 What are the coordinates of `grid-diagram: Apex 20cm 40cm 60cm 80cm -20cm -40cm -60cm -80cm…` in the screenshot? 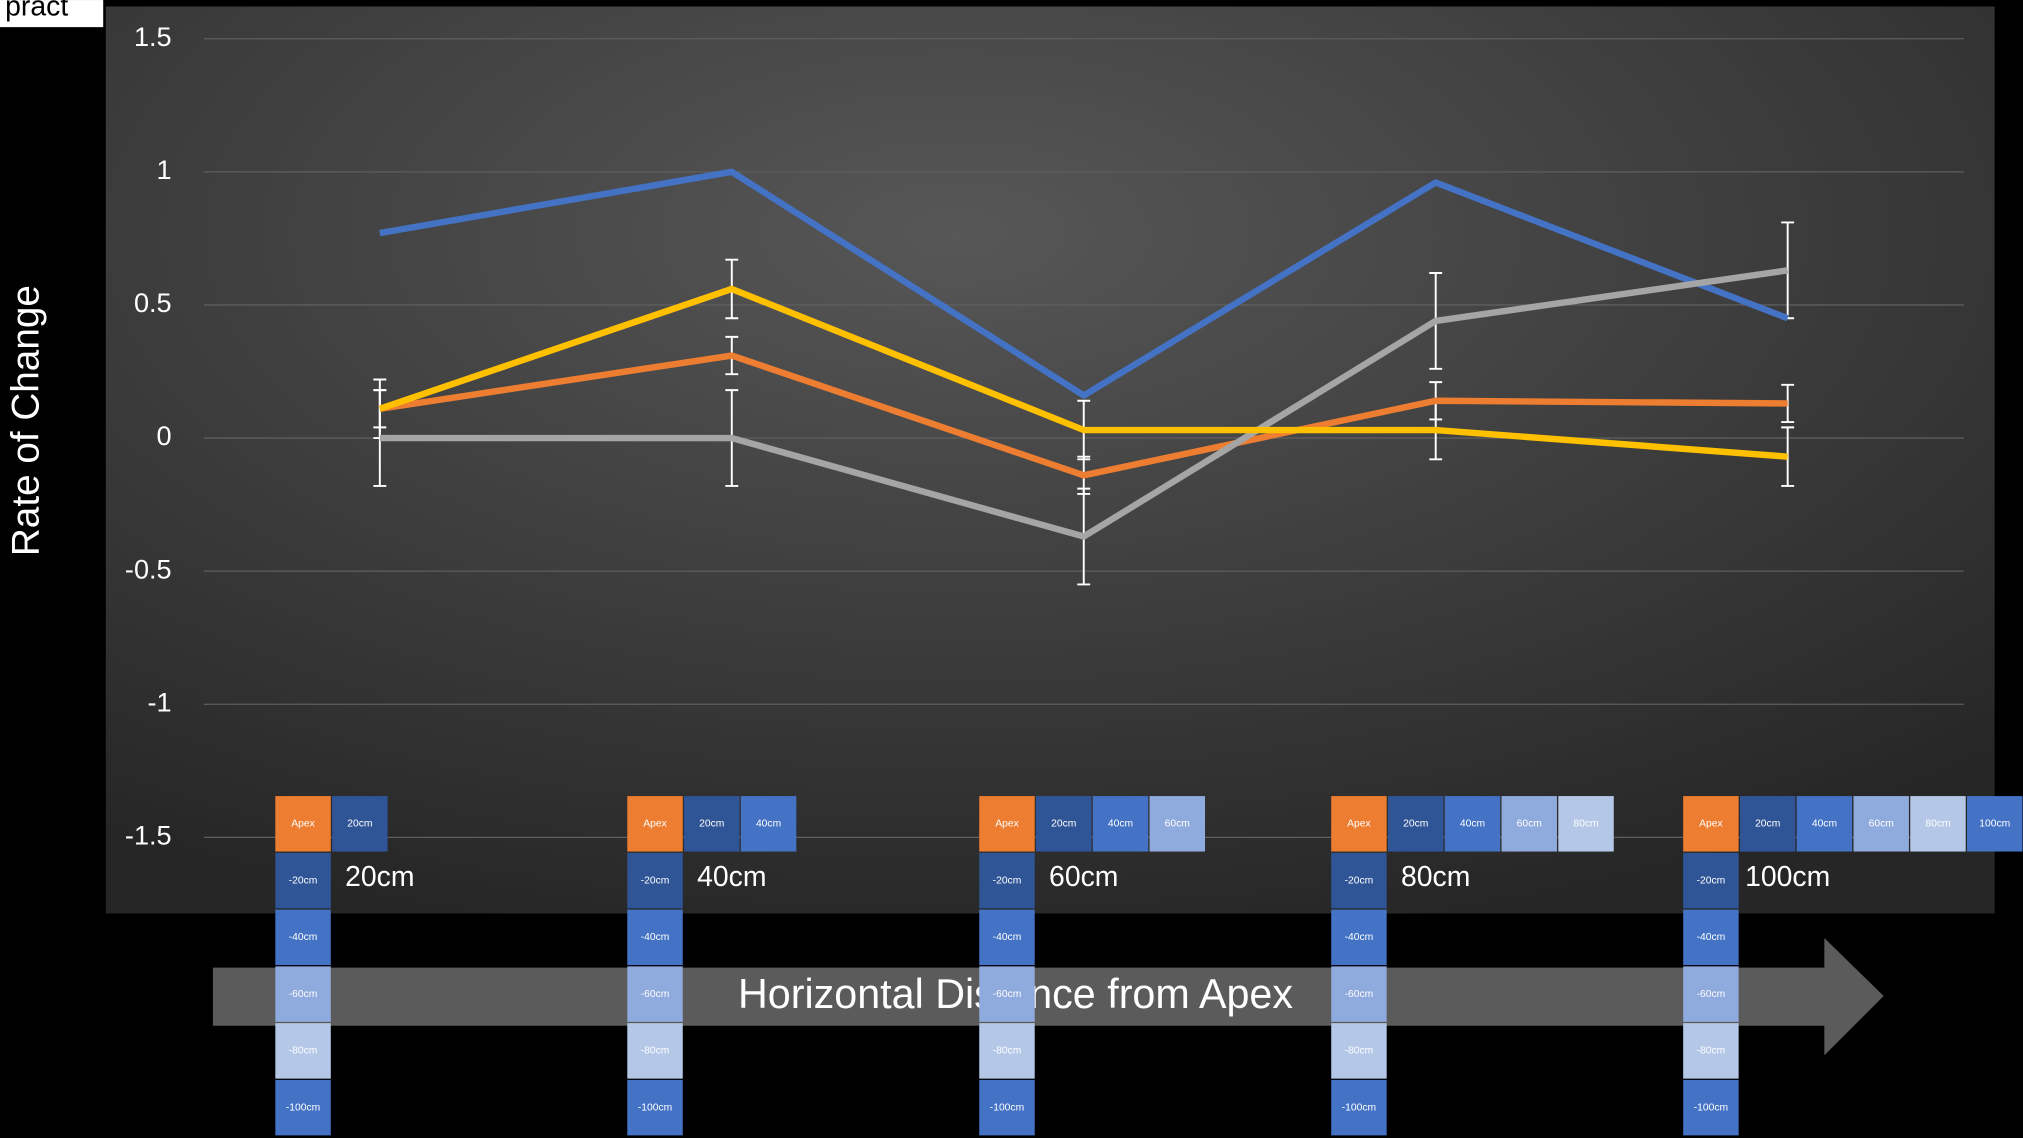 It's located at (1472, 966).